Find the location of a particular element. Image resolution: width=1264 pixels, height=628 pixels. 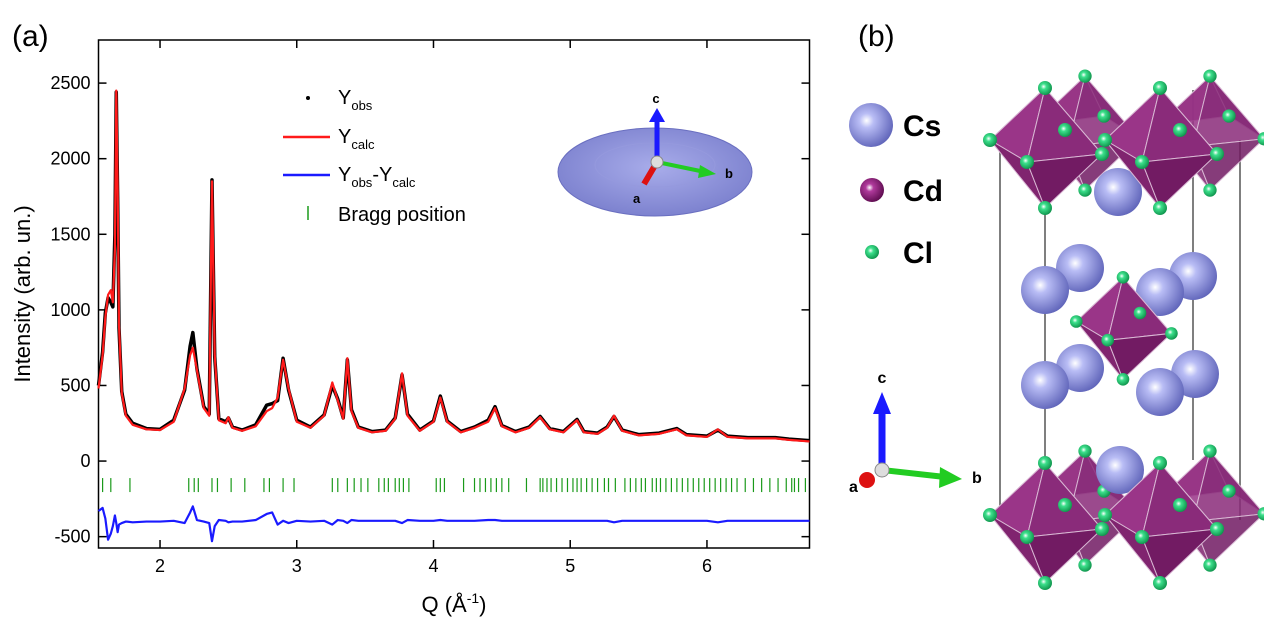

x-axis-label: Q (Å-1) is located at coordinates (453, 603).